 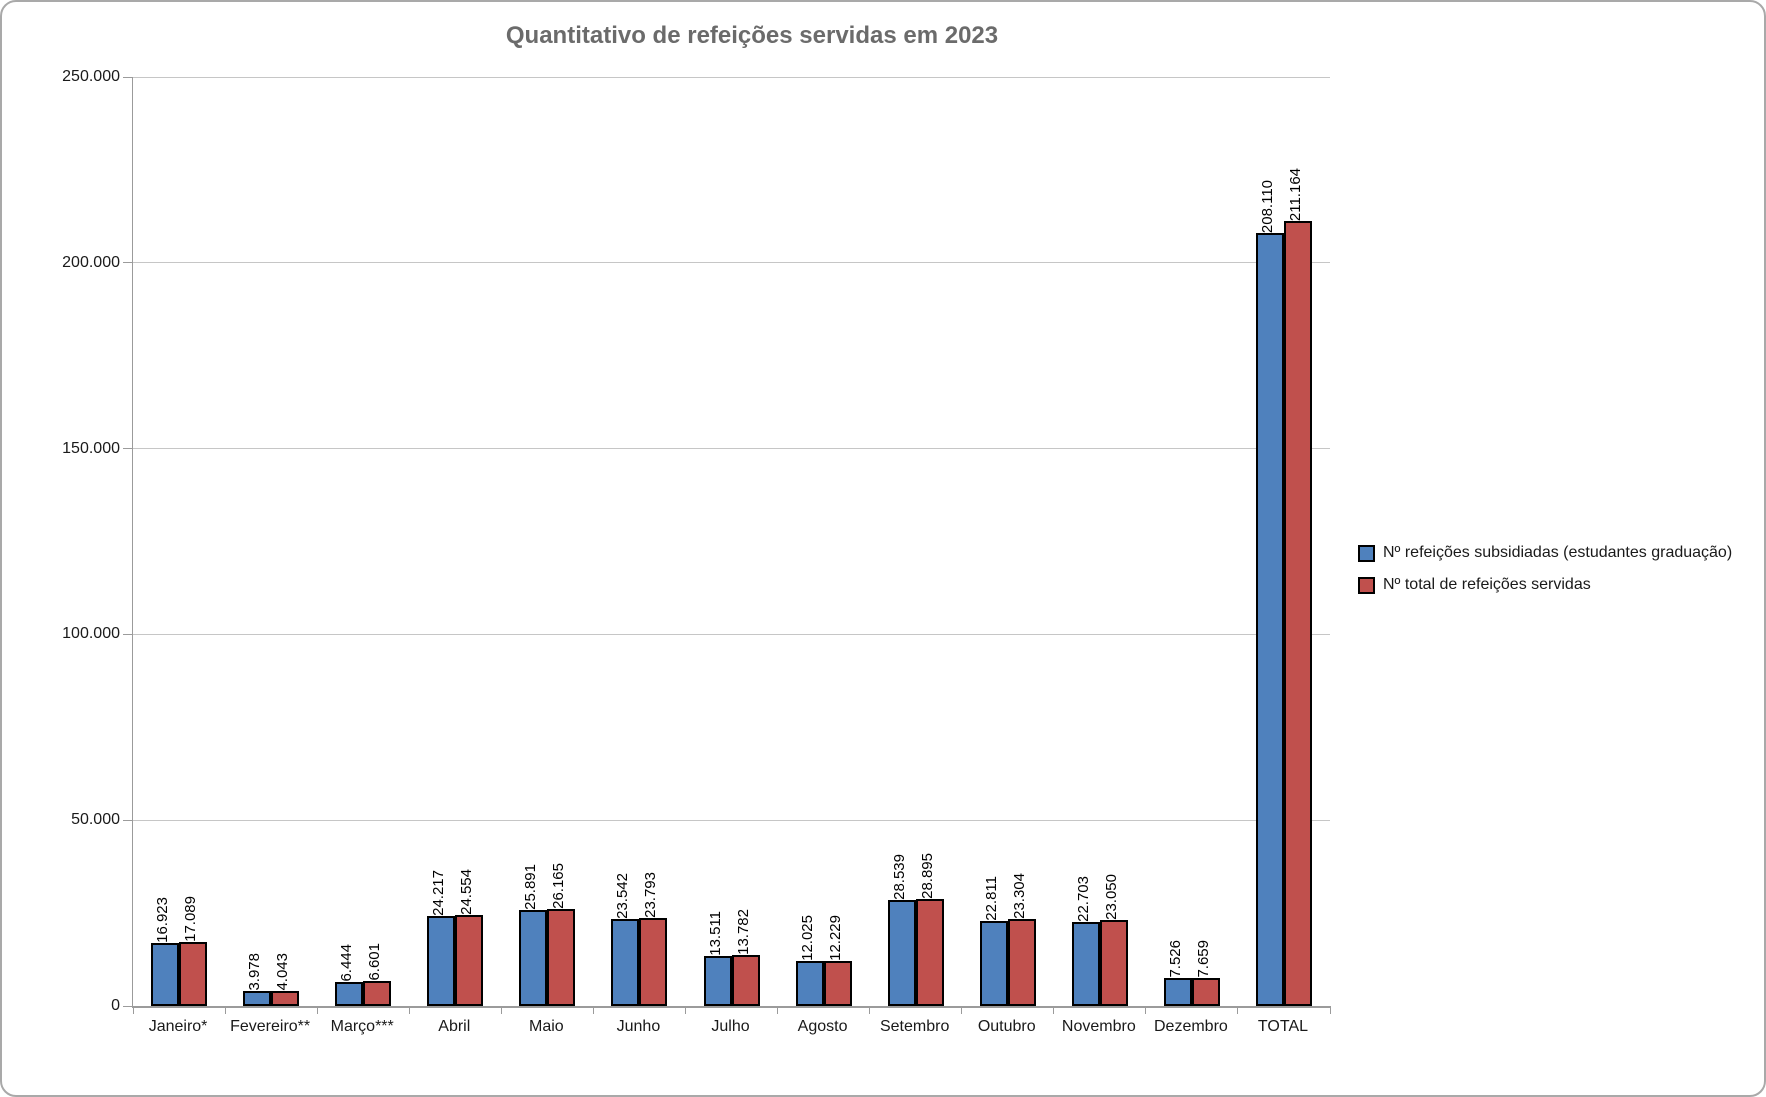 I want to click on bar-column: 25.891, so click(x=533, y=935).